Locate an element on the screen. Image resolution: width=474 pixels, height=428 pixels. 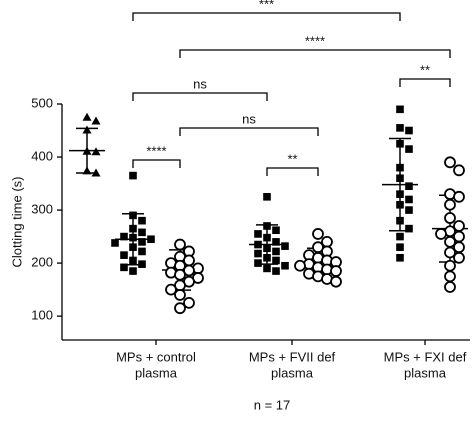
y-tick-label: 200 is located at coordinates (42, 262).